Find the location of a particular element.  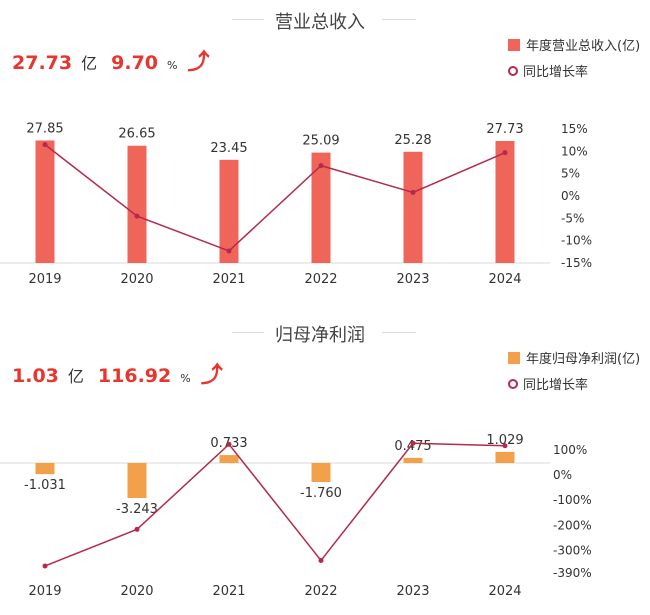

profit-title: 归母净利润 is located at coordinates (320, 335).